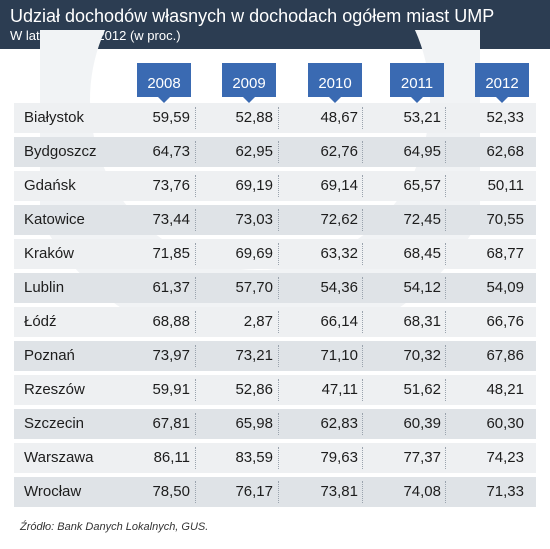 This screenshot has width=550, height=549. What do you see at coordinates (339, 253) in the screenshot?
I see `value-cell: 63,32` at bounding box center [339, 253].